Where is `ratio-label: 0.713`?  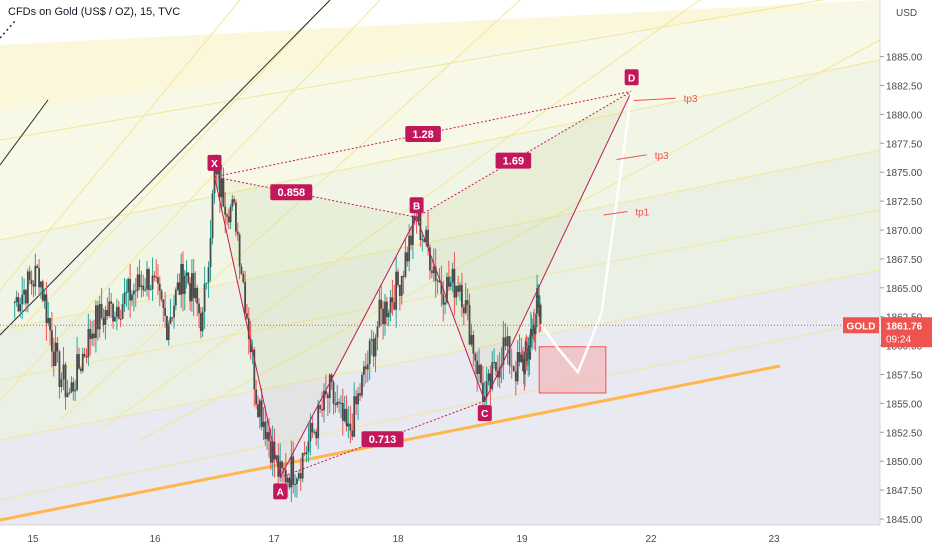 ratio-label: 0.713 is located at coordinates (383, 440).